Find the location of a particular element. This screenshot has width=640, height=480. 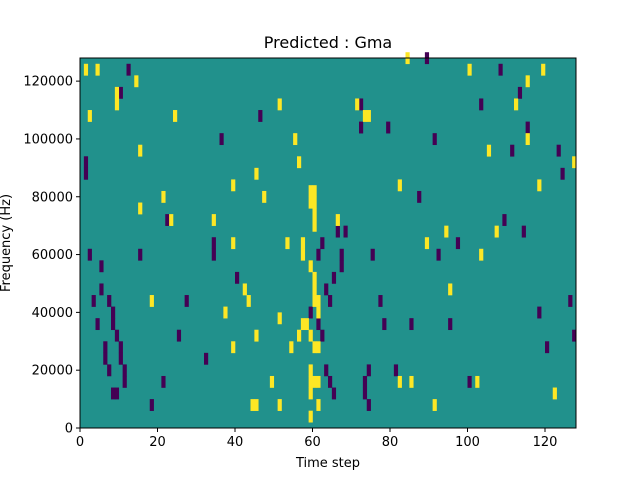

y-tick-label: 60000 is located at coordinates (52, 255).